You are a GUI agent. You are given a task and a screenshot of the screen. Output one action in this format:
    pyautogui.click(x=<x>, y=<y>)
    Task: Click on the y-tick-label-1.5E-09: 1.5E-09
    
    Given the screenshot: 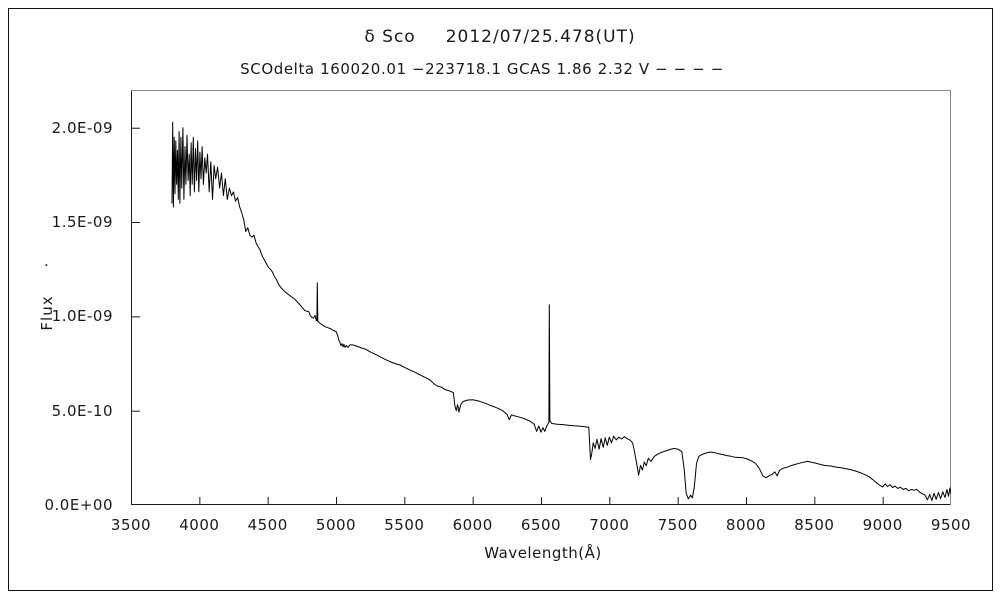 What is the action you would take?
    pyautogui.click(x=82, y=222)
    